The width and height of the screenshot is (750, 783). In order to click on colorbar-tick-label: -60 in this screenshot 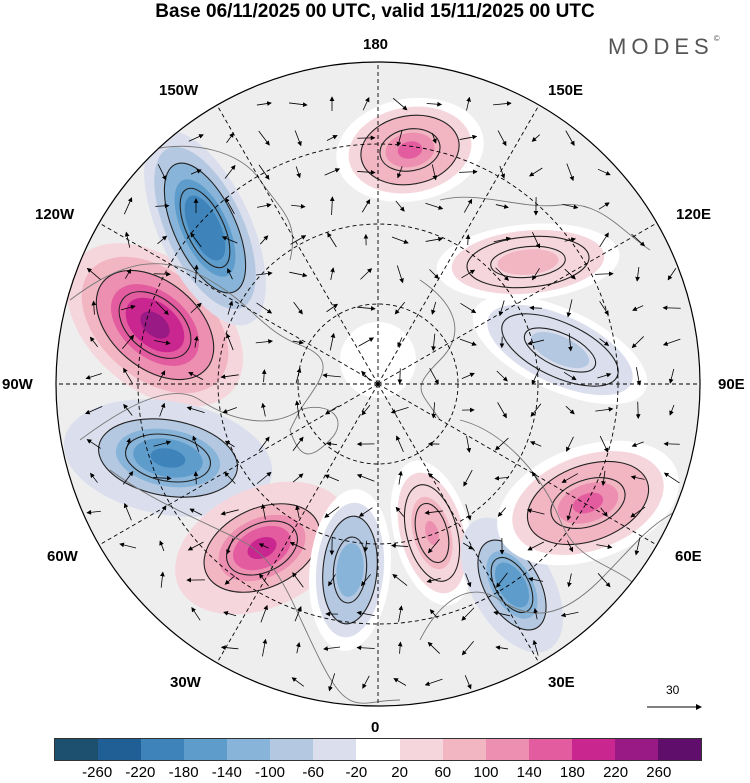, I will do `click(313, 772)`.